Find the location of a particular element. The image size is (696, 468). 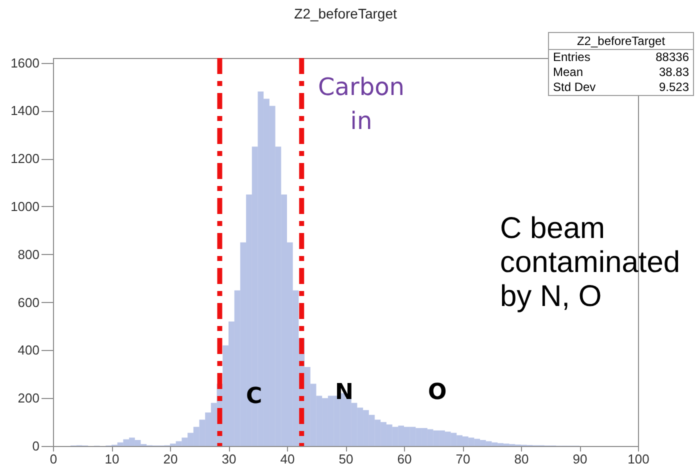

x-tick-label: 70 is located at coordinates (463, 459).